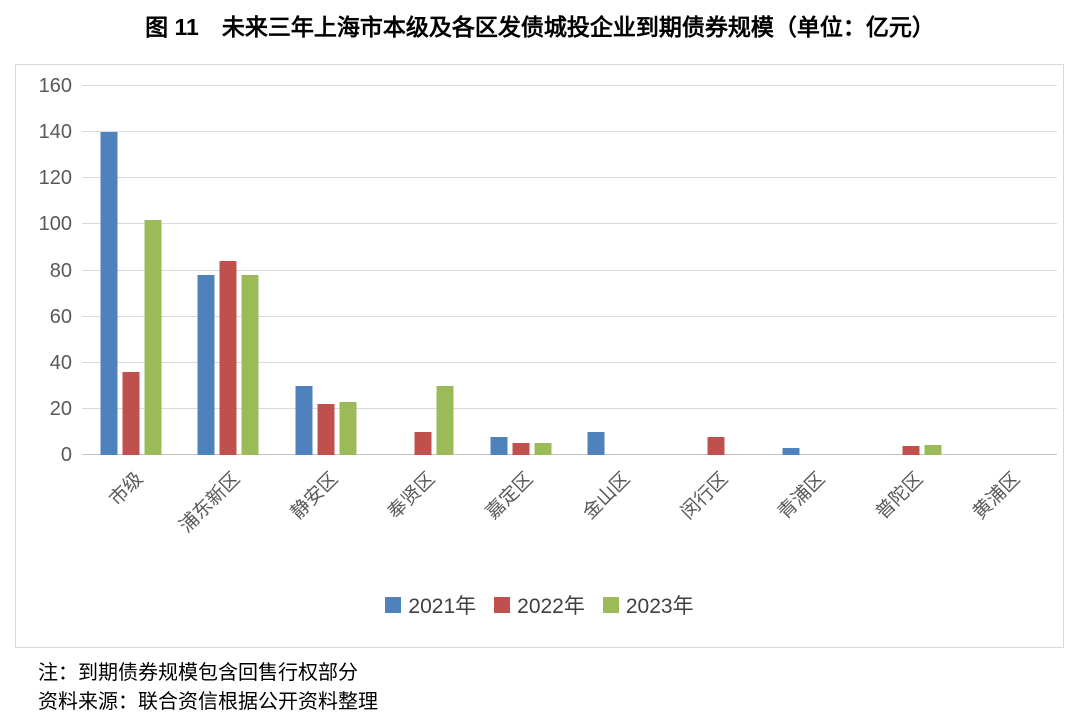 The width and height of the screenshot is (1080, 721). Describe the element at coordinates (55, 132) in the screenshot. I see `y-tick-label: 140` at that location.